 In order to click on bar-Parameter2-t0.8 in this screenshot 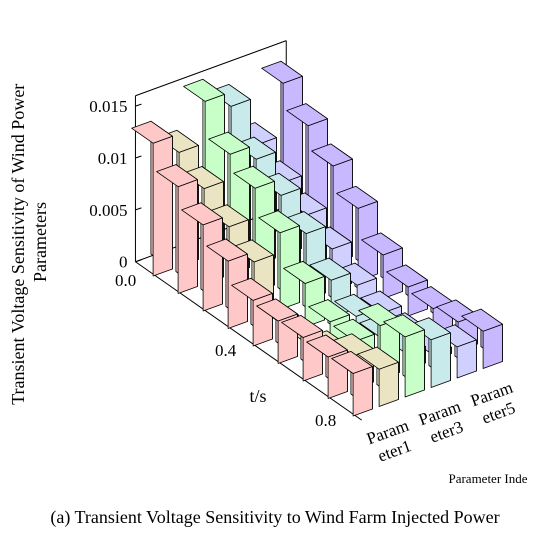, I will do `click(378, 376)`.